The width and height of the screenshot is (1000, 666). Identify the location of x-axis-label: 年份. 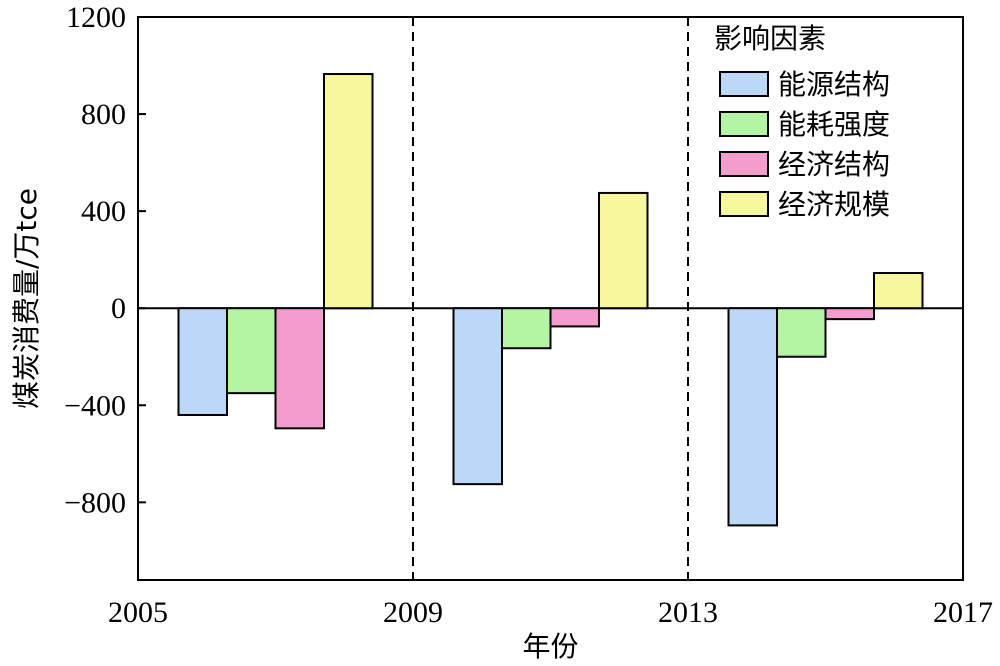
(550, 646).